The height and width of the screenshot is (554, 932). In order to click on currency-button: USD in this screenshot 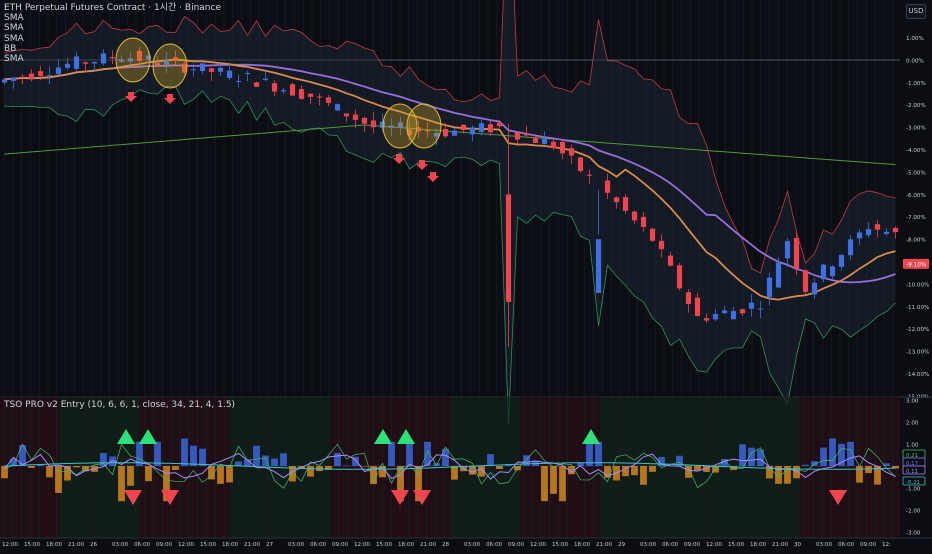, I will do `click(916, 11)`.